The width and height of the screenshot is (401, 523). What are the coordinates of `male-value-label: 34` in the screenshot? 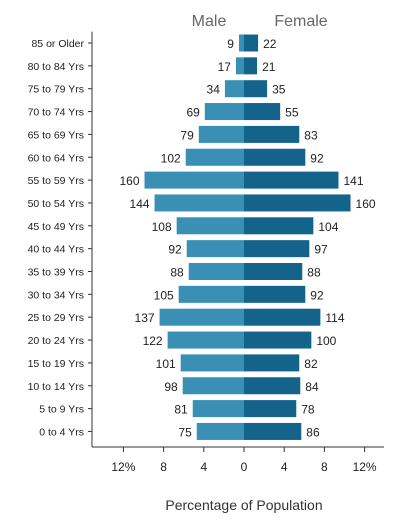 It's located at (214, 90).